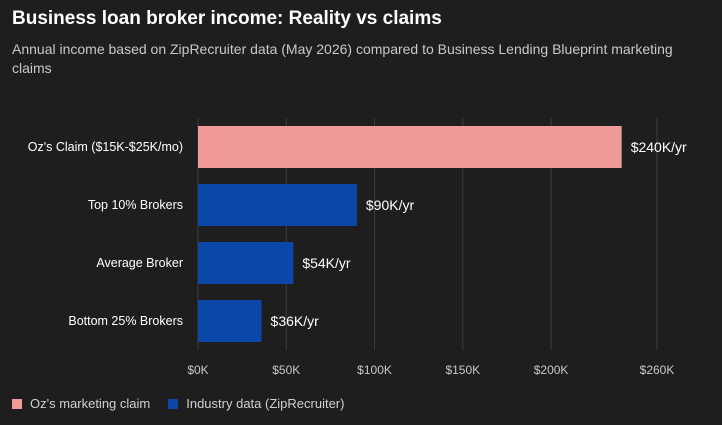 The height and width of the screenshot is (425, 722). I want to click on category-label: Oz's Claim ($15K-$25K/mo), so click(105, 147).